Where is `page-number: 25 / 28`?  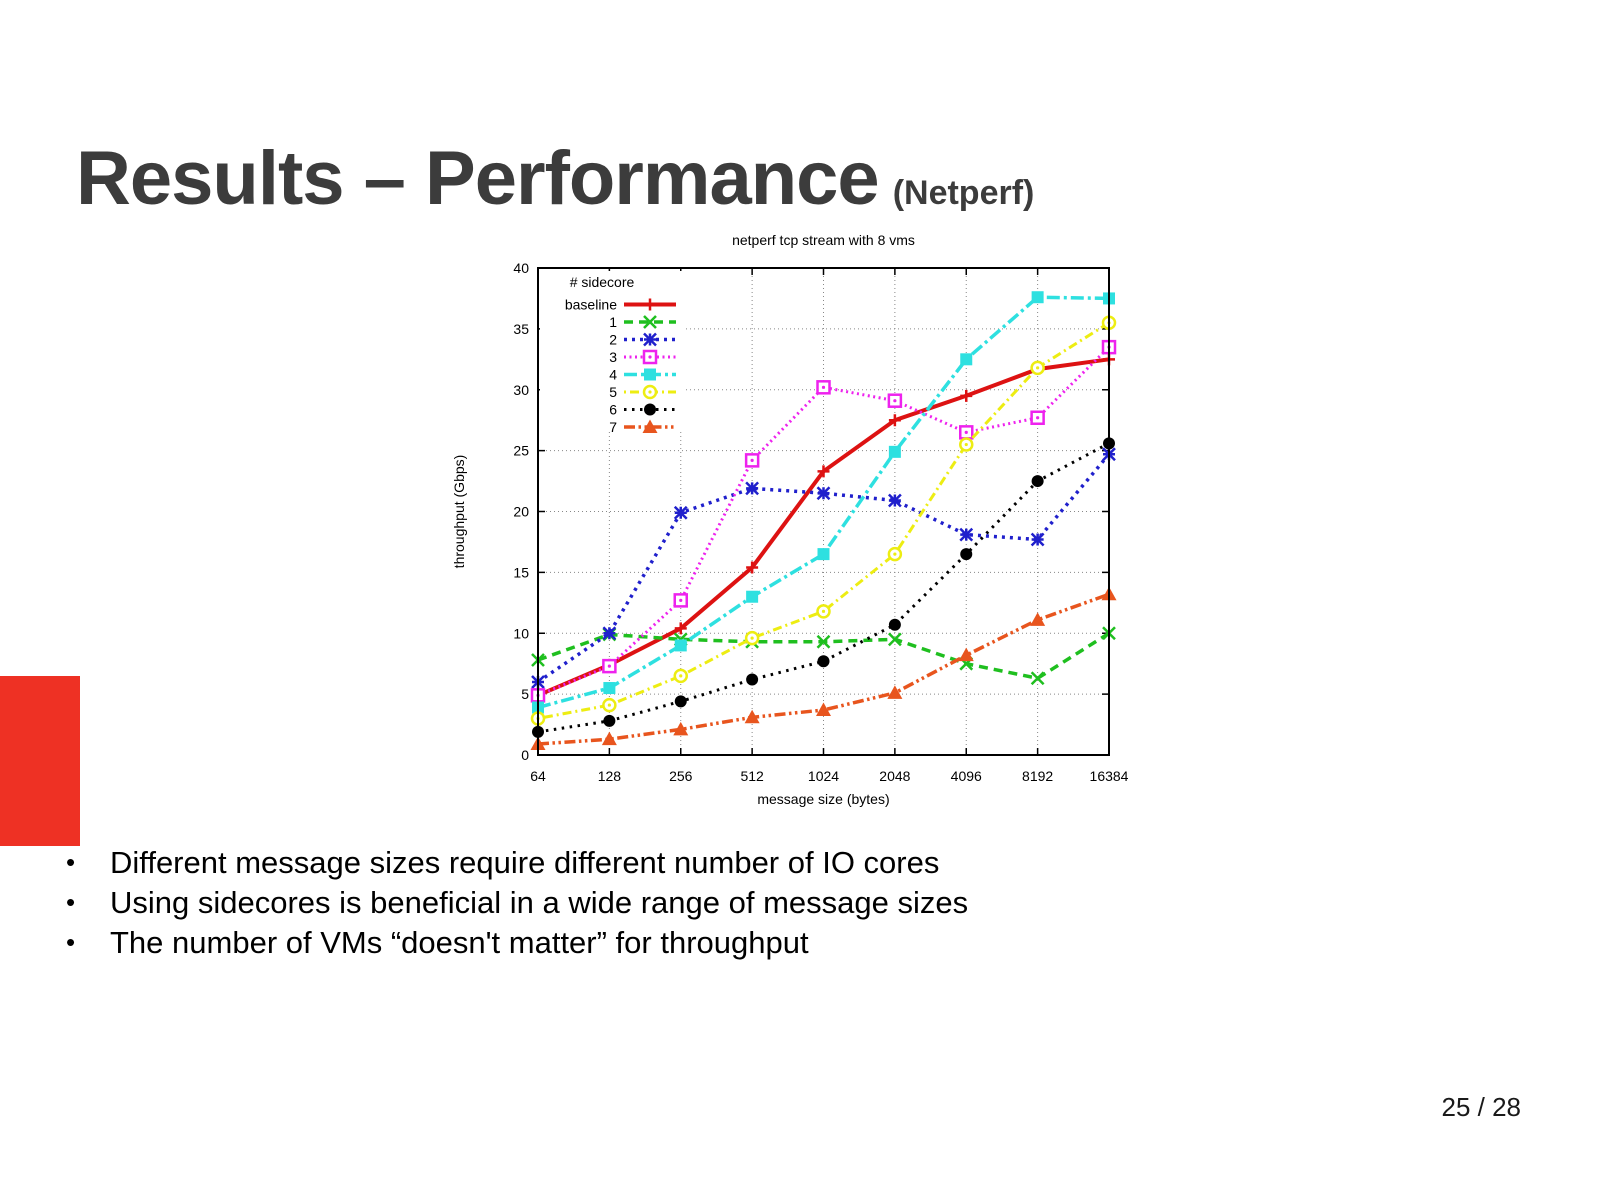 page-number: 25 / 28 is located at coordinates (1481, 1107).